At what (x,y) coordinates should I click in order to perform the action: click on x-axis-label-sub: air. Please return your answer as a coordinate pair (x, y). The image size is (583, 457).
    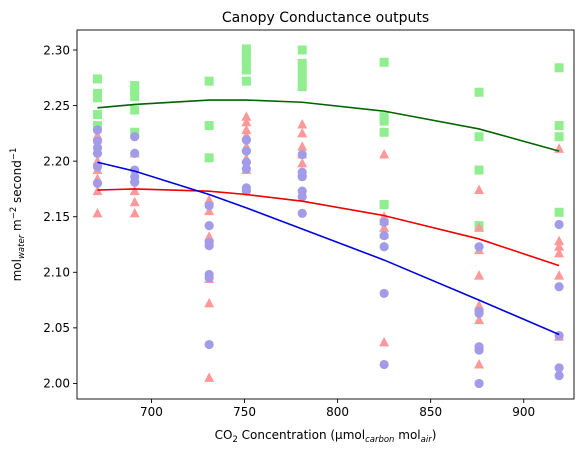
    Looking at the image, I should click on (427, 440).